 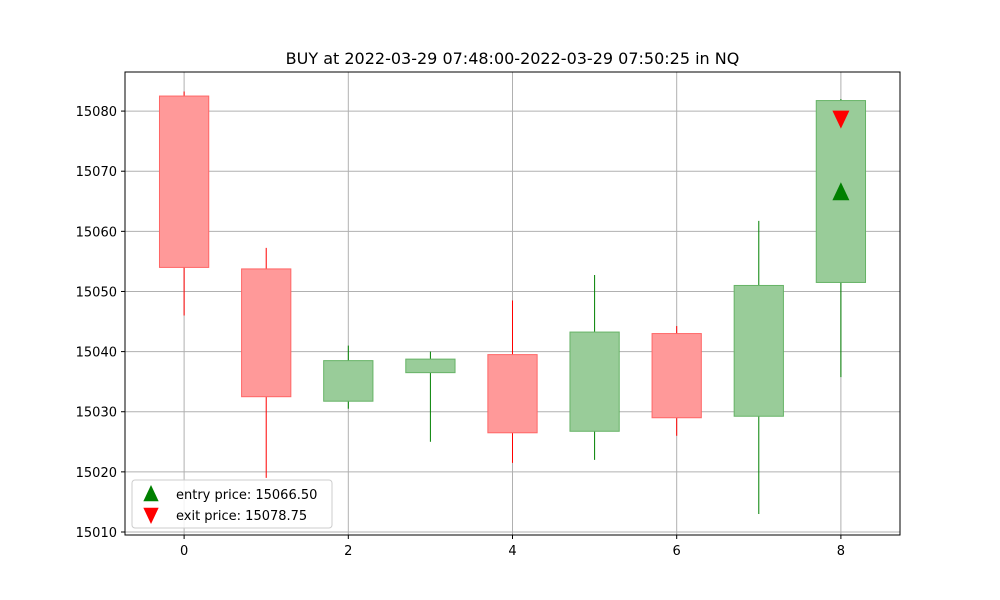 What do you see at coordinates (841, 551) in the screenshot?
I see `x-tick-label: 8` at bounding box center [841, 551].